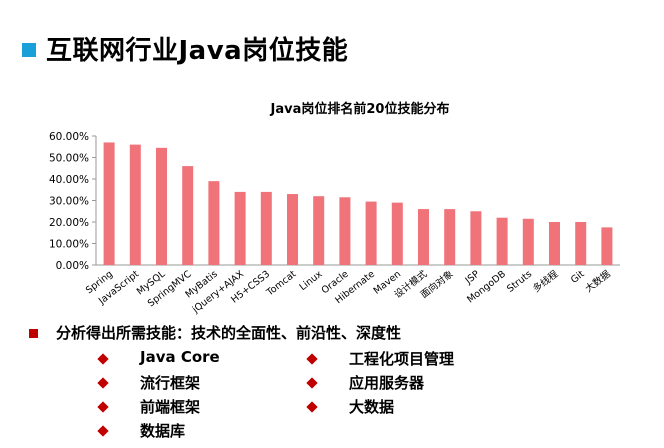 This screenshot has height=448, width=664. I want to click on y-tick-label: 20.00%, so click(69, 223).